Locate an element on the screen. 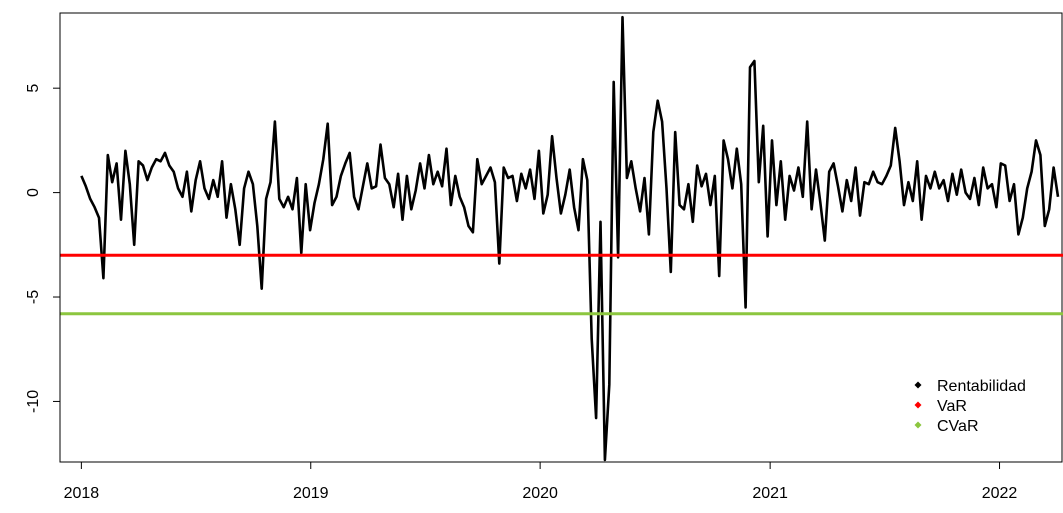 The width and height of the screenshot is (1063, 513). x-tick-label: 2020 is located at coordinates (540, 493).